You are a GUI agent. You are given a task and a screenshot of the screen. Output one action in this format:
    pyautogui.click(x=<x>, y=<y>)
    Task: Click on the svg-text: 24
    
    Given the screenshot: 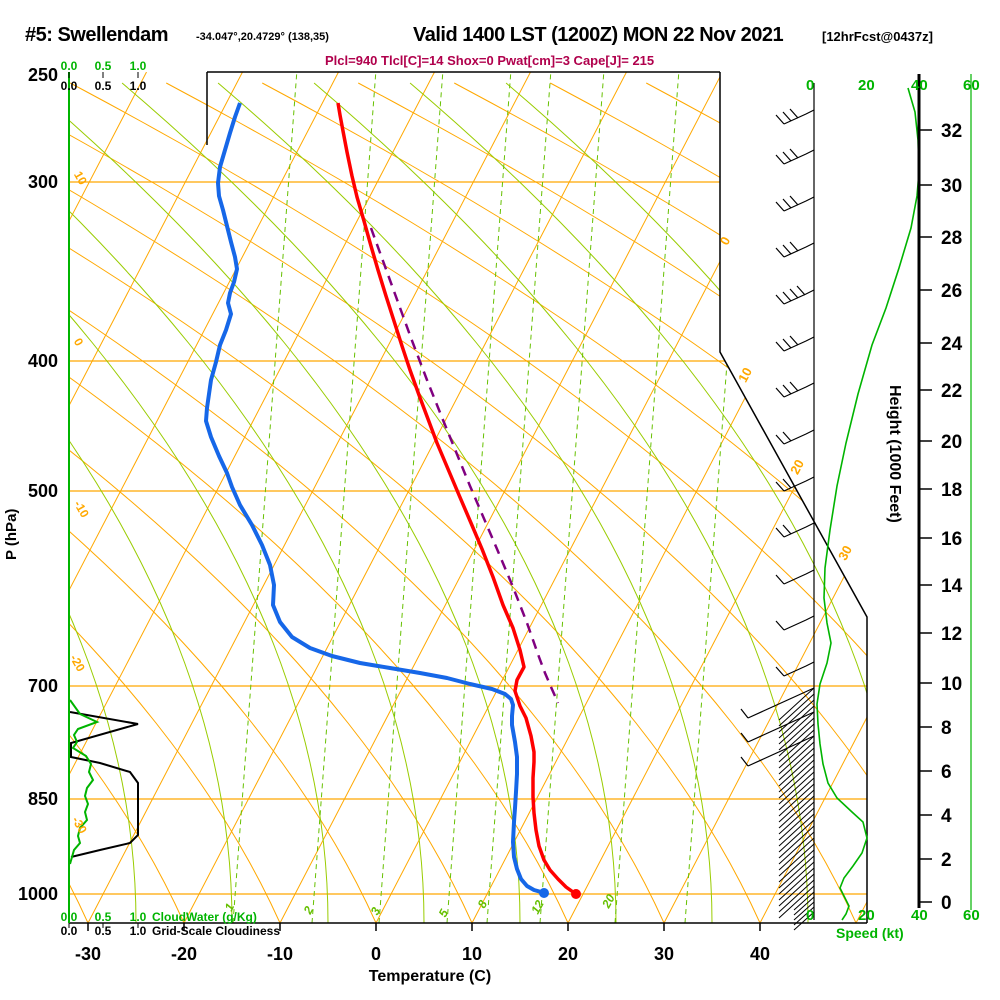 What is the action you would take?
    pyautogui.click(x=952, y=344)
    